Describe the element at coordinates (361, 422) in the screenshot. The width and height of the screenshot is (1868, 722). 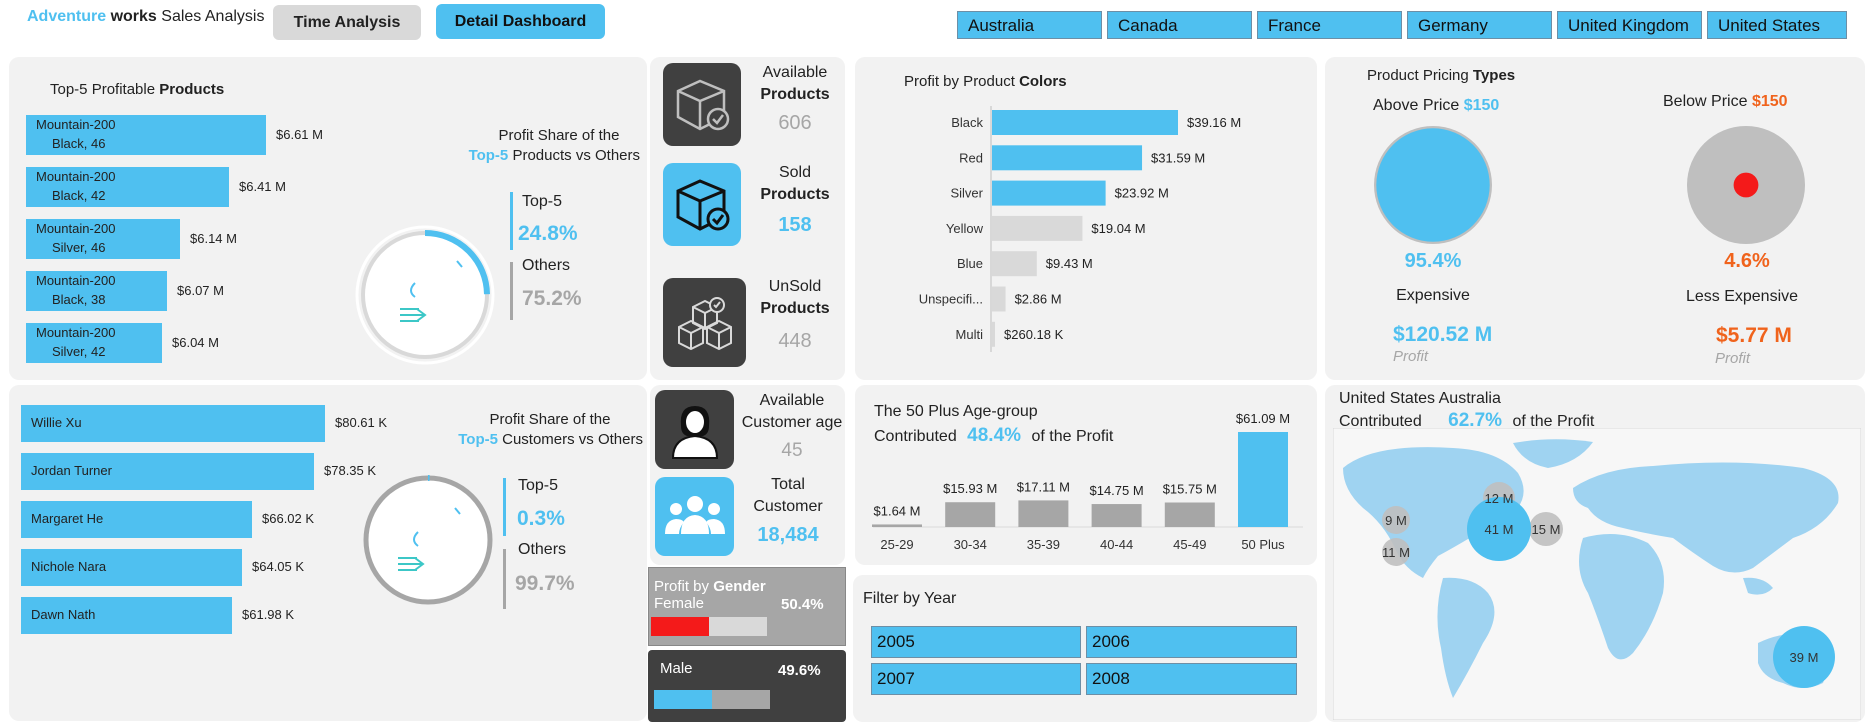
I see `customer-profit-value: $80.61 K` at that location.